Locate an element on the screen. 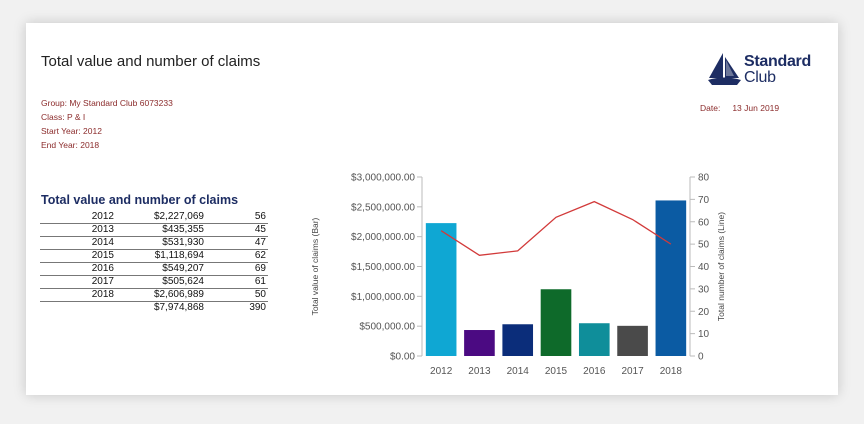 The image size is (864, 424). year-cell: 2017 is located at coordinates (77, 282).